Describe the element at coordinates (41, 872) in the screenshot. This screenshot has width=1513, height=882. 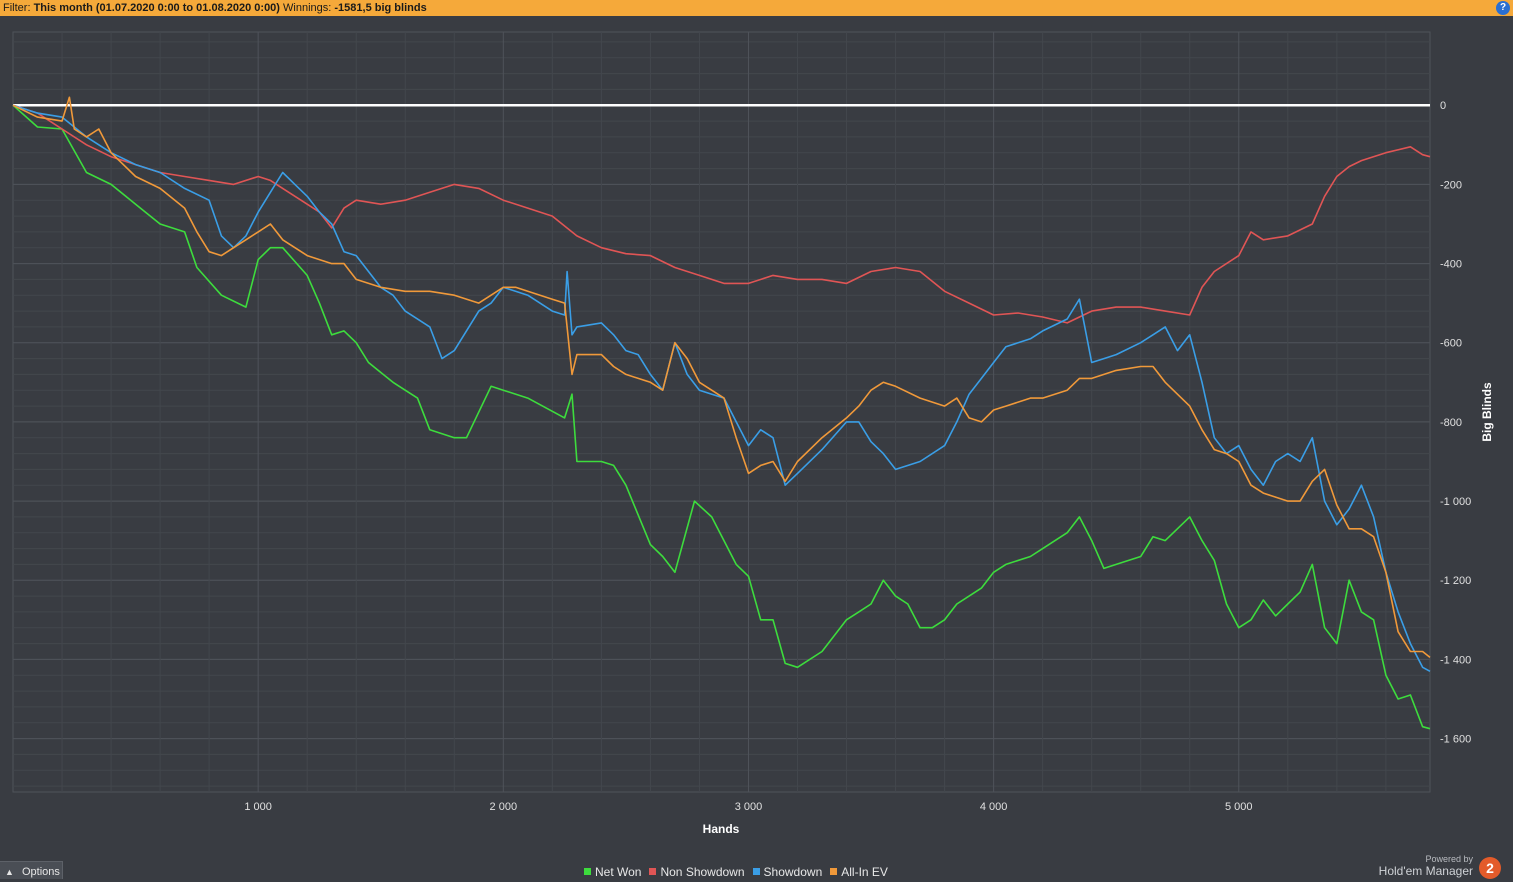
I see `options-label: Options` at that location.